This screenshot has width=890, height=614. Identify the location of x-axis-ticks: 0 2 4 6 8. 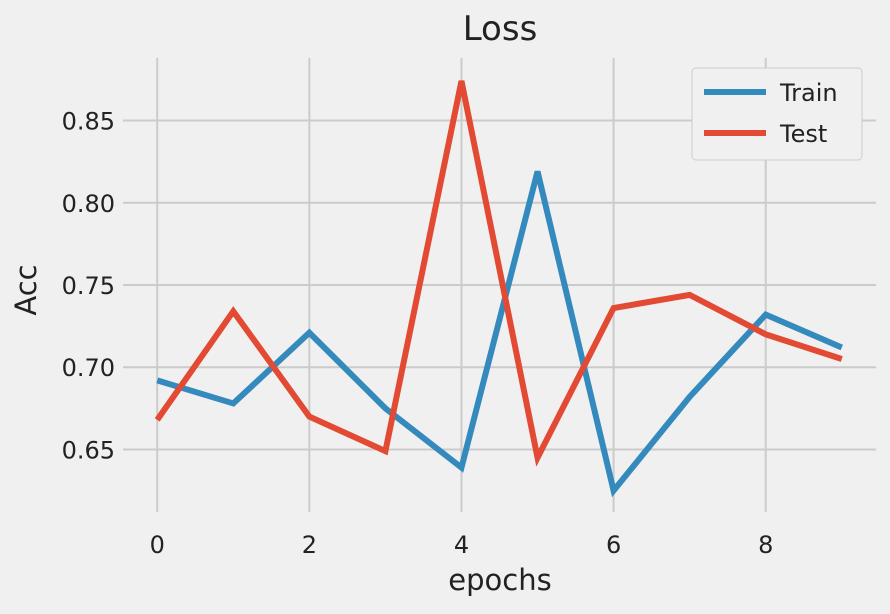
(462, 545).